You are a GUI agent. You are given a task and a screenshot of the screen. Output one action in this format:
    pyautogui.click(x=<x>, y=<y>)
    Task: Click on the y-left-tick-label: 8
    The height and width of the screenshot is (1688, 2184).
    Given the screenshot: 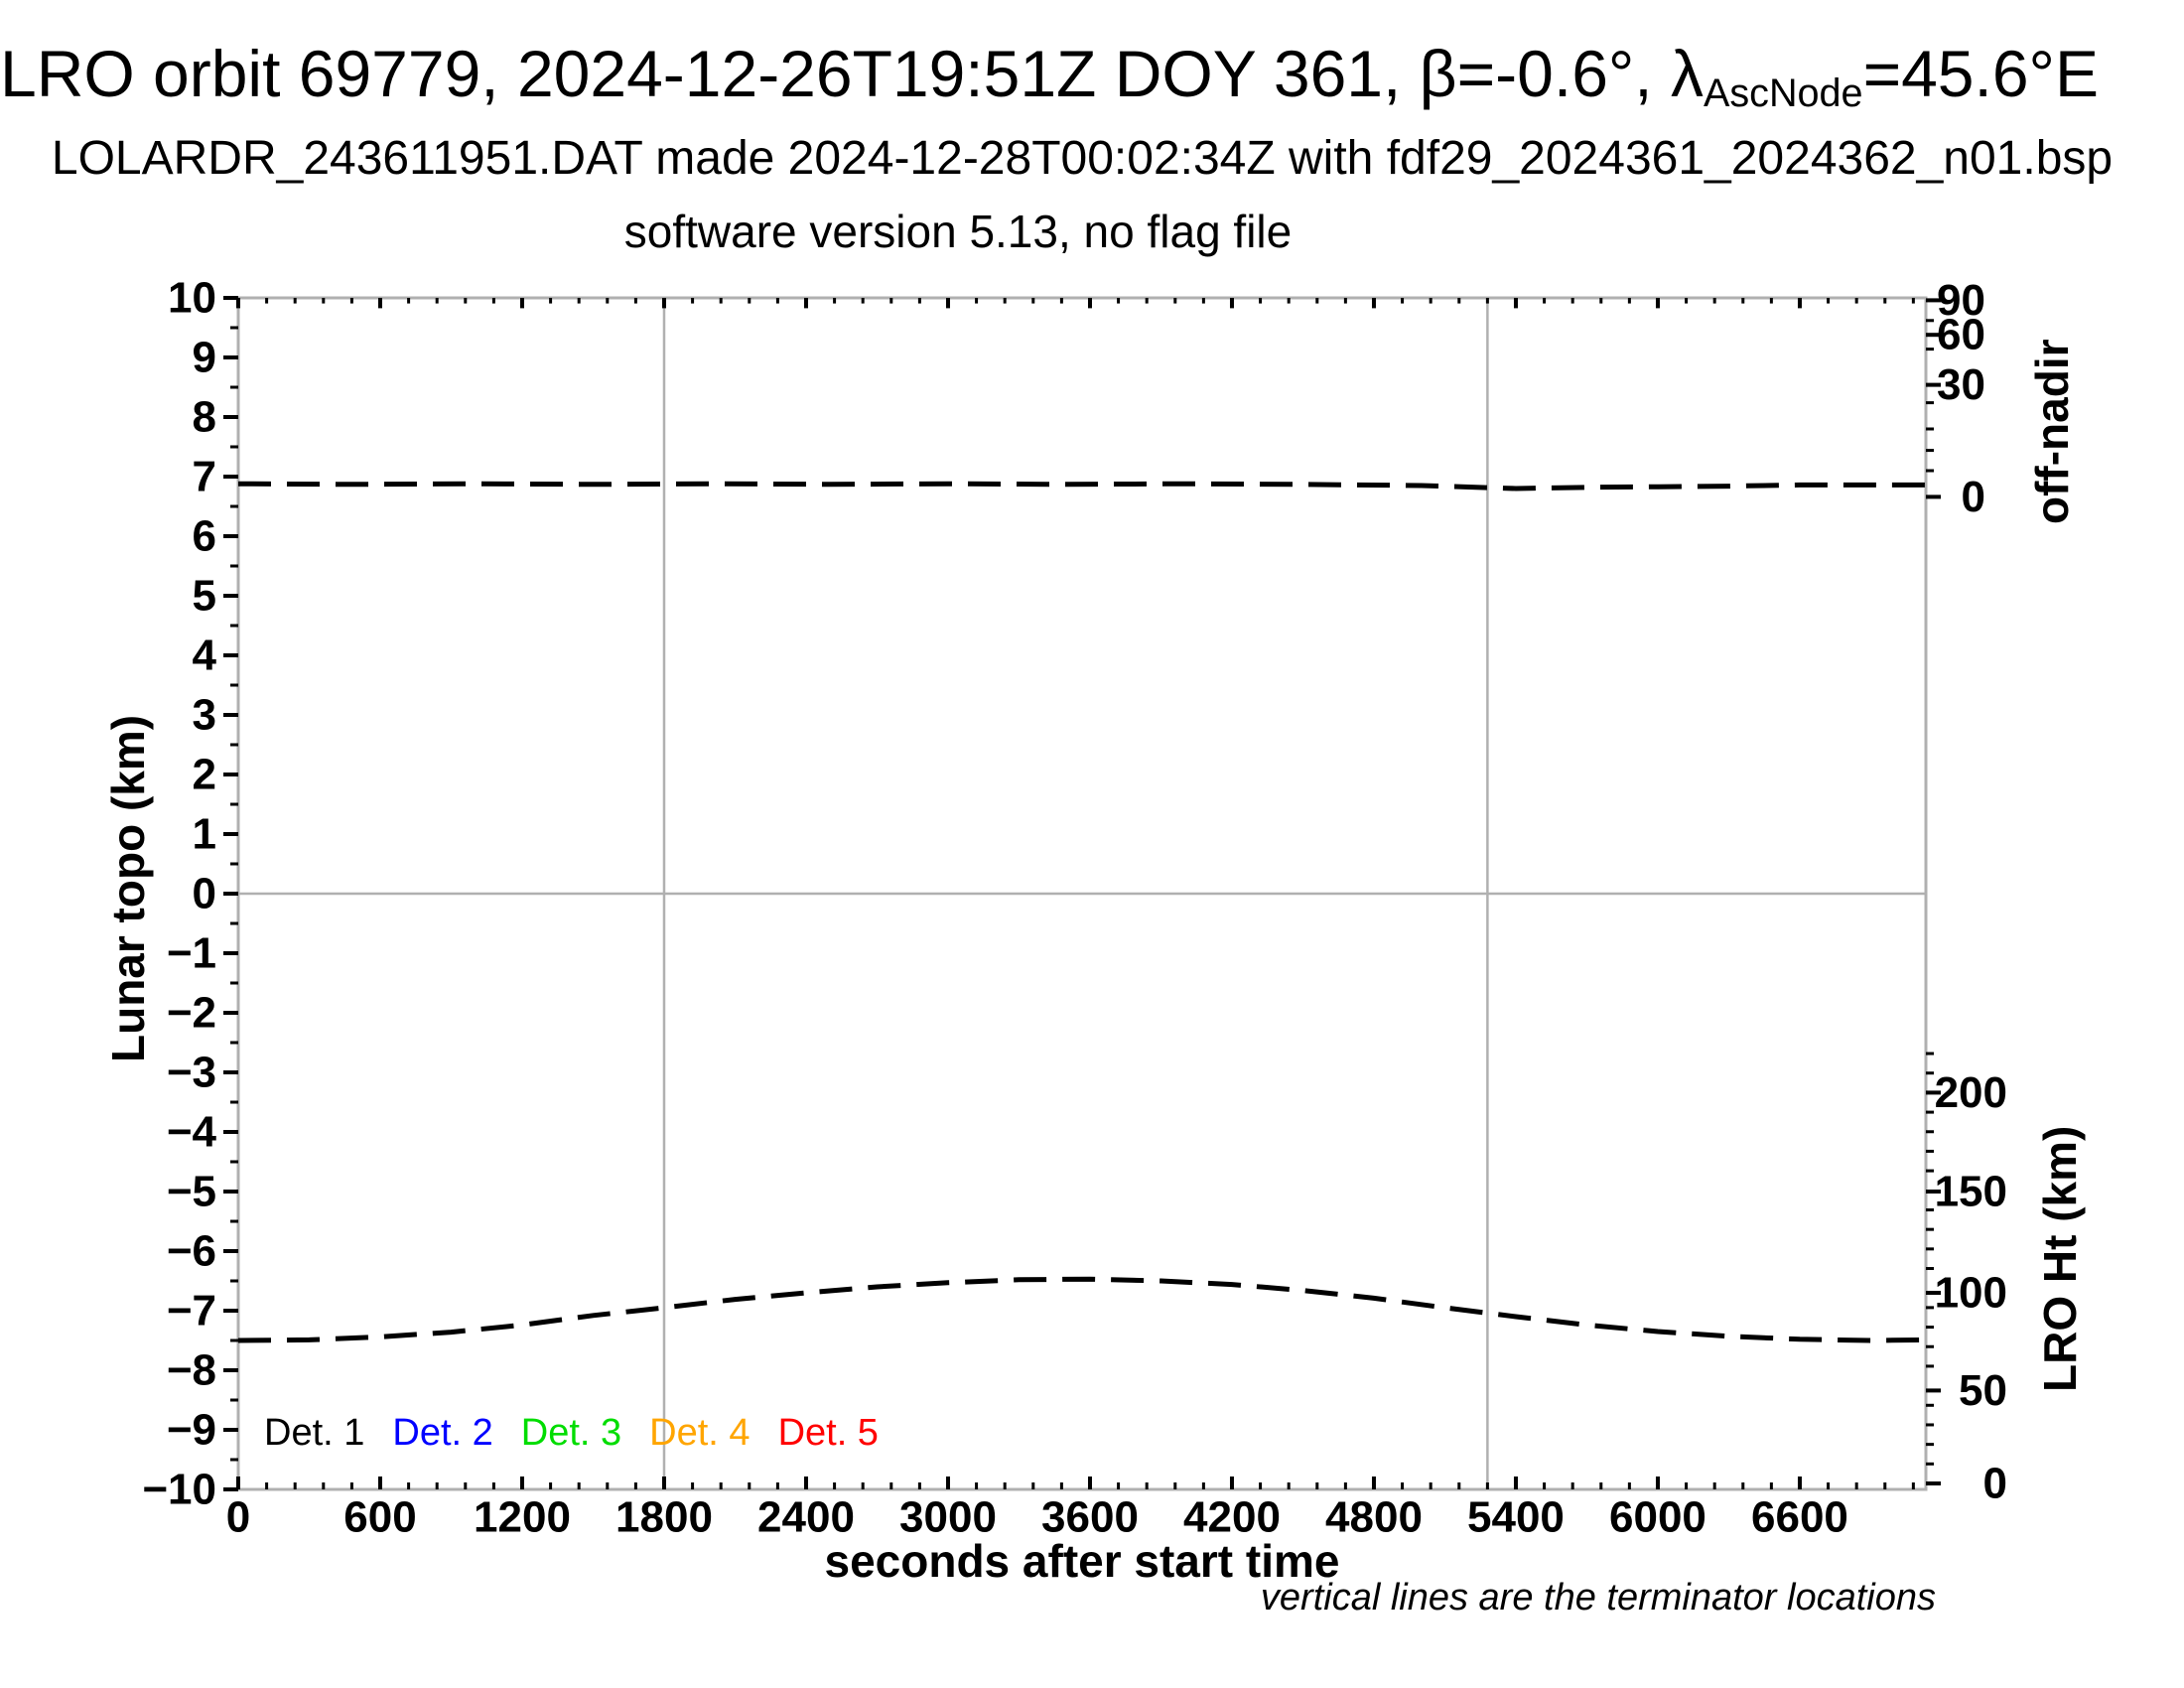 What is the action you would take?
    pyautogui.click(x=204, y=417)
    